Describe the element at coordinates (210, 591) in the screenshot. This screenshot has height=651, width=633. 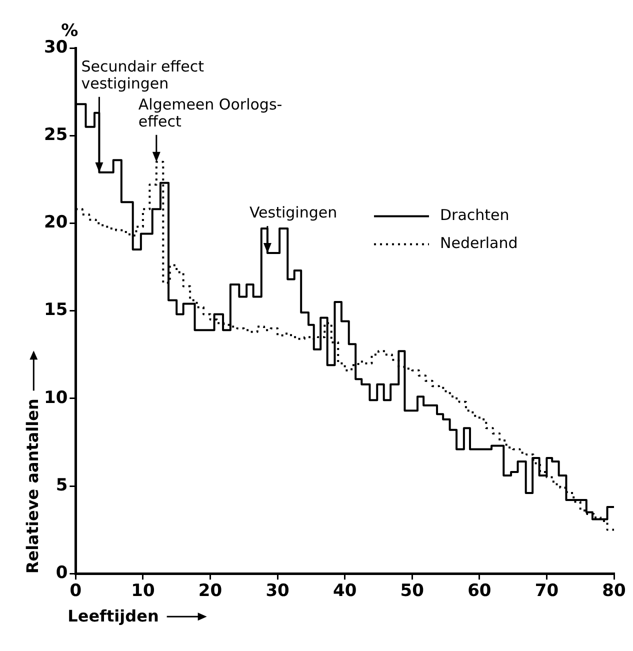
I see `x-tick-label: 20` at that location.